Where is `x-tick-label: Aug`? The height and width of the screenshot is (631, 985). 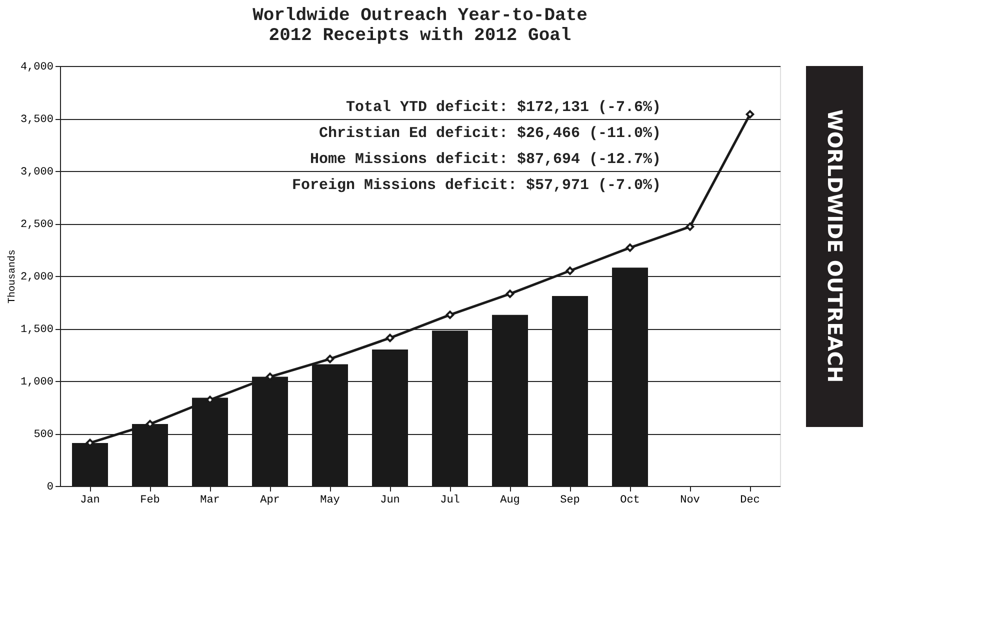
x-tick-label: Aug is located at coordinates (510, 500).